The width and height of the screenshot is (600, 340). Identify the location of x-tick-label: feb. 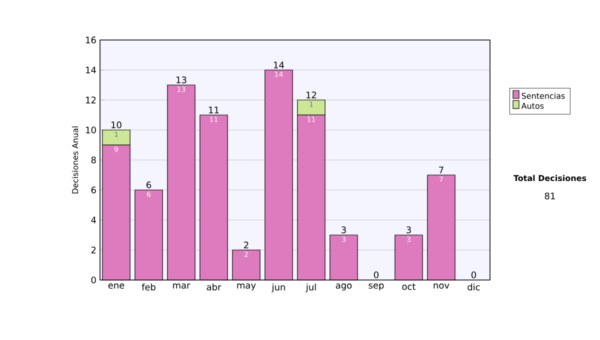
(149, 287).